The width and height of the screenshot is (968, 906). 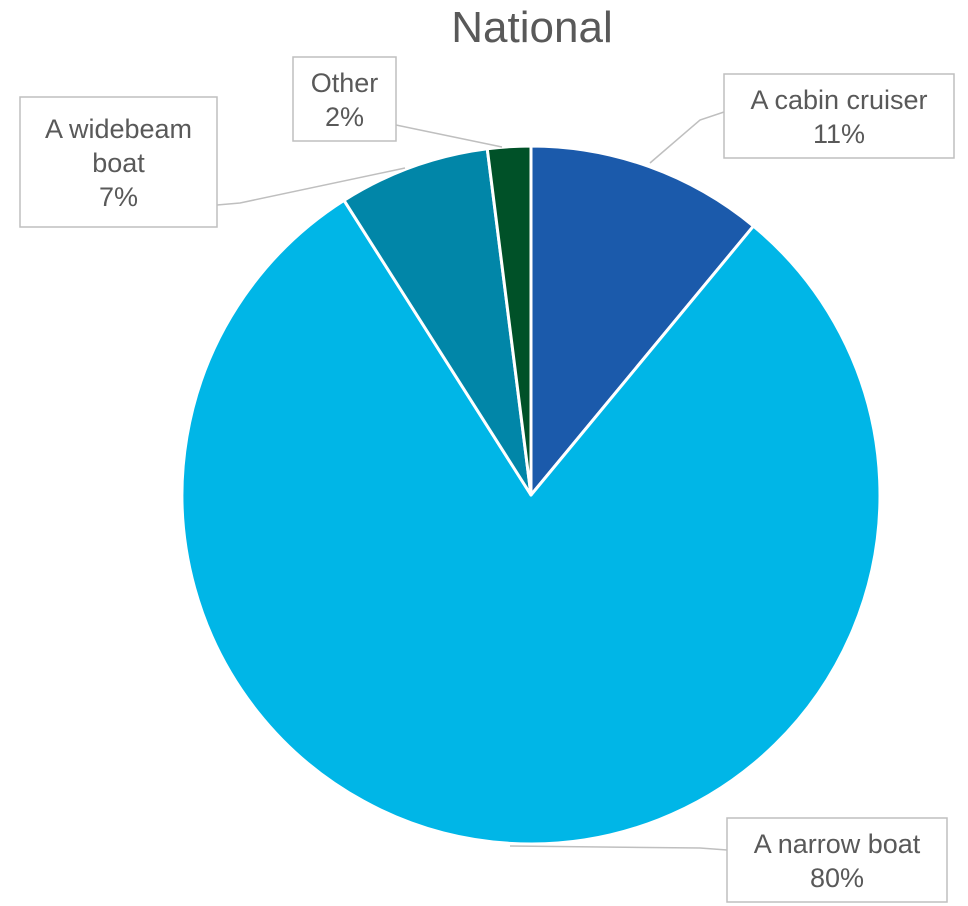 What do you see at coordinates (345, 83) in the screenshot?
I see `data-label-category: Other` at bounding box center [345, 83].